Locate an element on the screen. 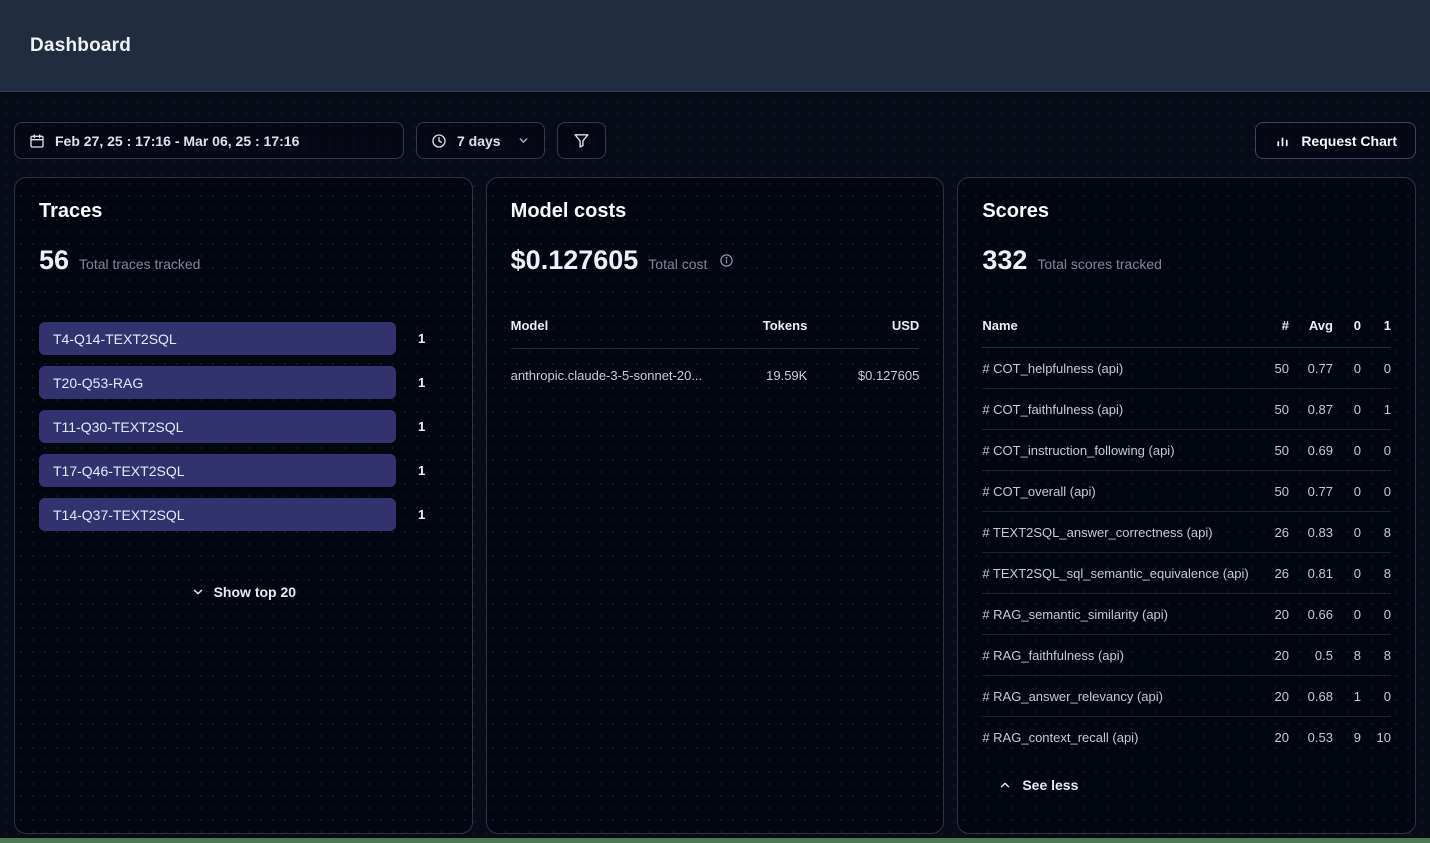 The image size is (1430, 843). score-avg: 0.66 is located at coordinates (1320, 614).